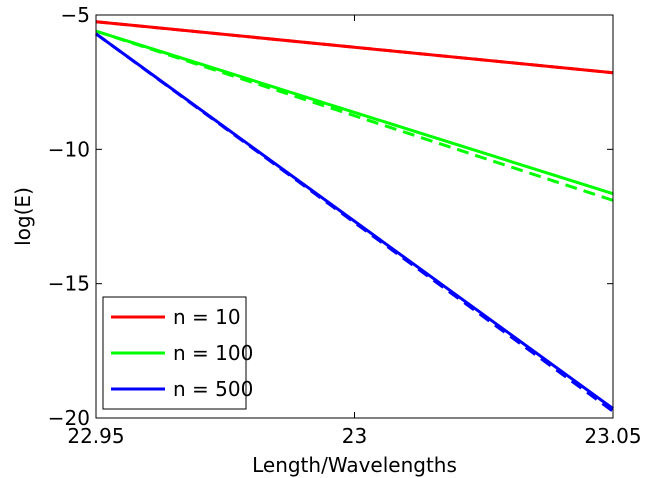 This screenshot has height=478, width=672. What do you see at coordinates (23, 216) in the screenshot?
I see `y-axis-label: log(E)` at bounding box center [23, 216].